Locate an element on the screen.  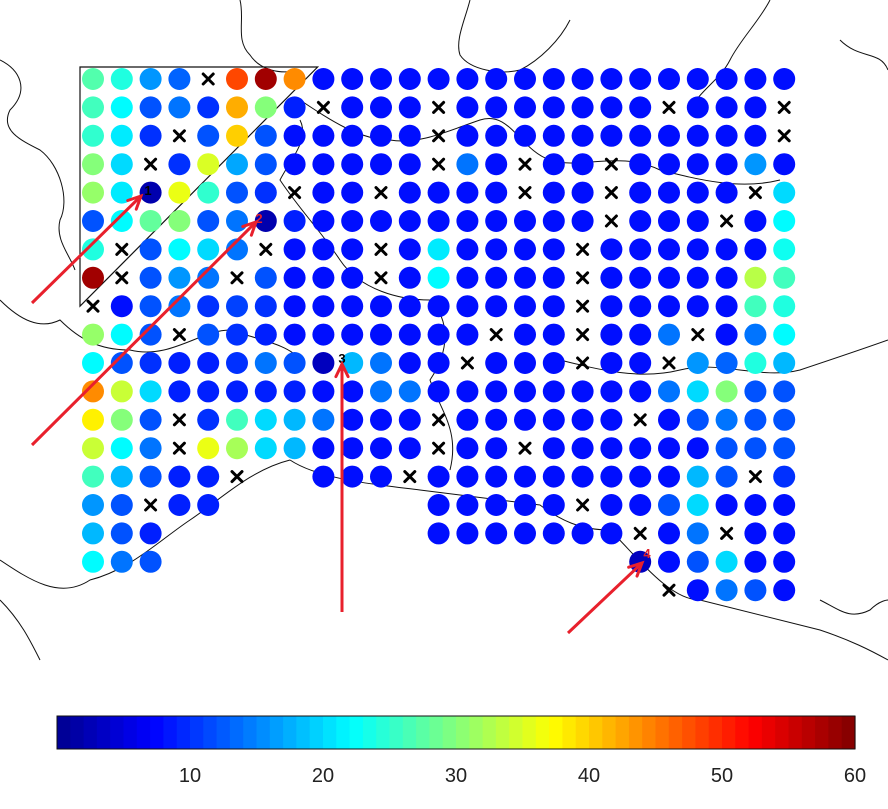
arrow-head is located at coordinates (636, 569).